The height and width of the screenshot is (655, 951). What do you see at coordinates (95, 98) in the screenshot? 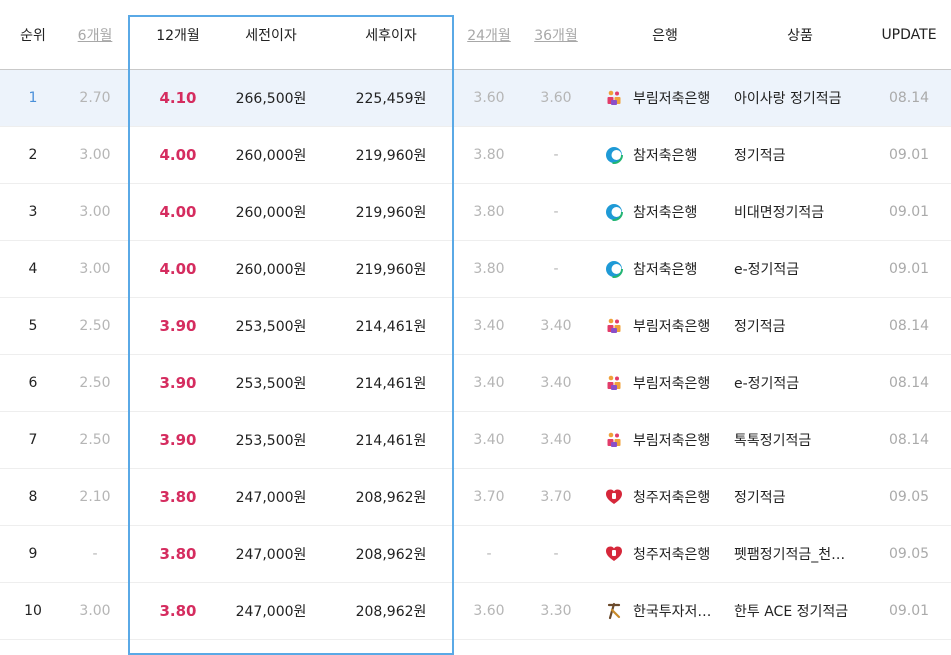
I see `rate-6-months-cell: 2.70` at bounding box center [95, 98].